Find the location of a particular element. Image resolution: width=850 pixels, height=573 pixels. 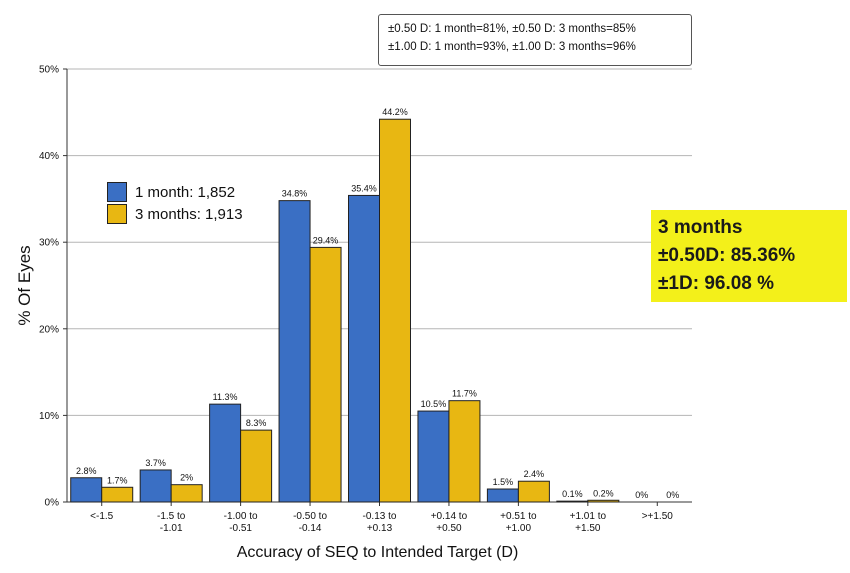

y-tick-label: 40% is located at coordinates (49, 156).